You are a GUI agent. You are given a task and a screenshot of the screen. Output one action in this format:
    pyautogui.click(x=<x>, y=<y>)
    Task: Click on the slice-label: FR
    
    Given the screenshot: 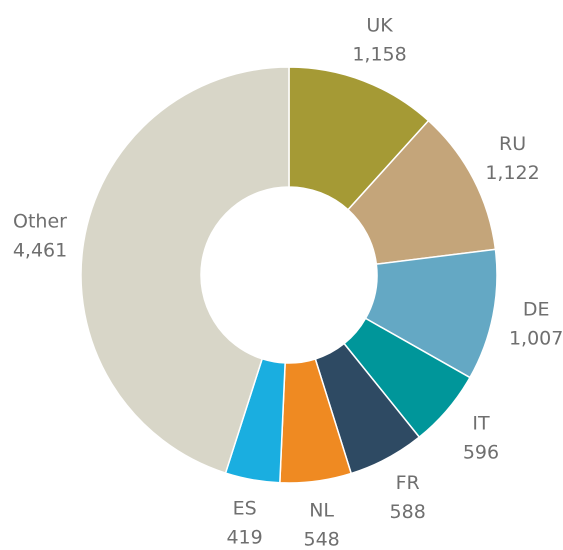 What is the action you would take?
    pyautogui.click(x=408, y=483)
    